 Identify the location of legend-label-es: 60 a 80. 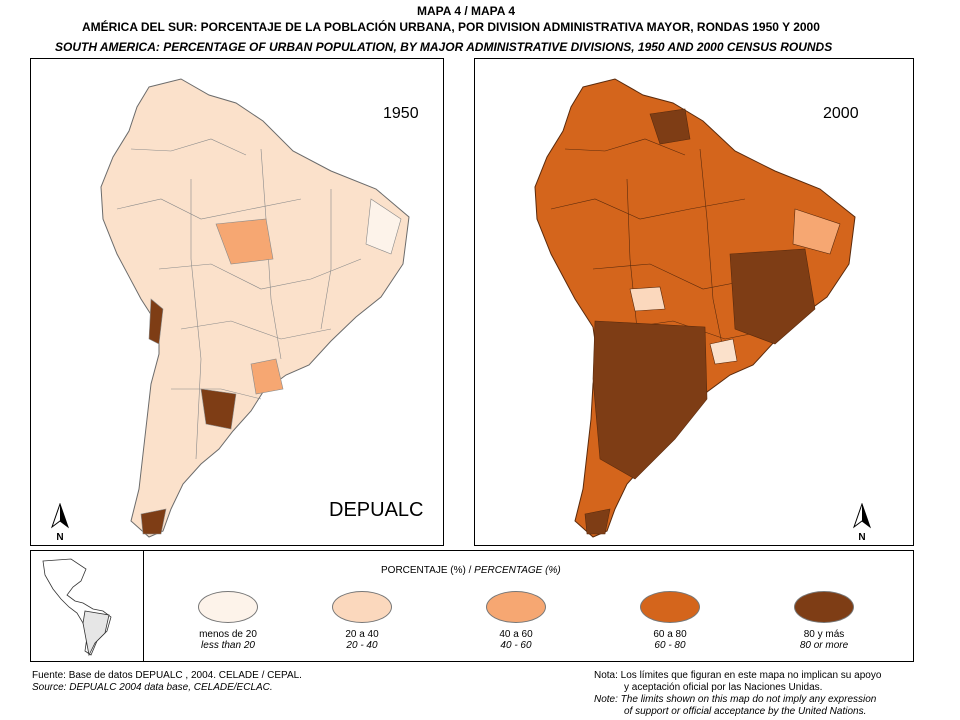
(670, 634).